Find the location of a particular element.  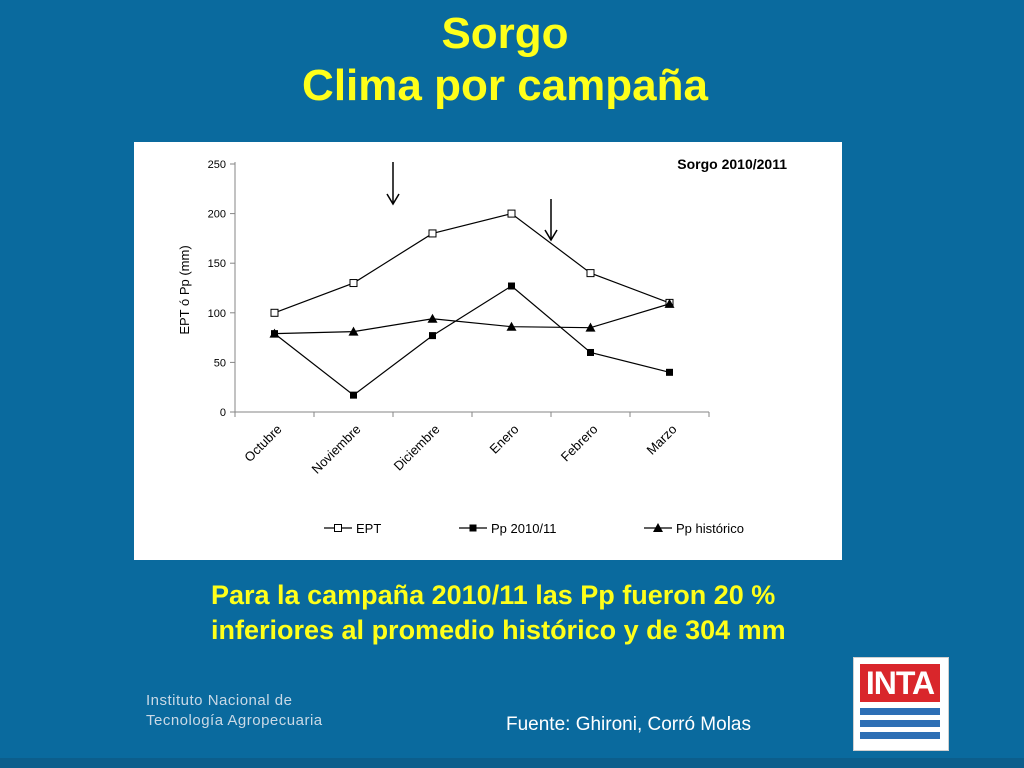

x-tick-label: Marzo is located at coordinates (661, 440).